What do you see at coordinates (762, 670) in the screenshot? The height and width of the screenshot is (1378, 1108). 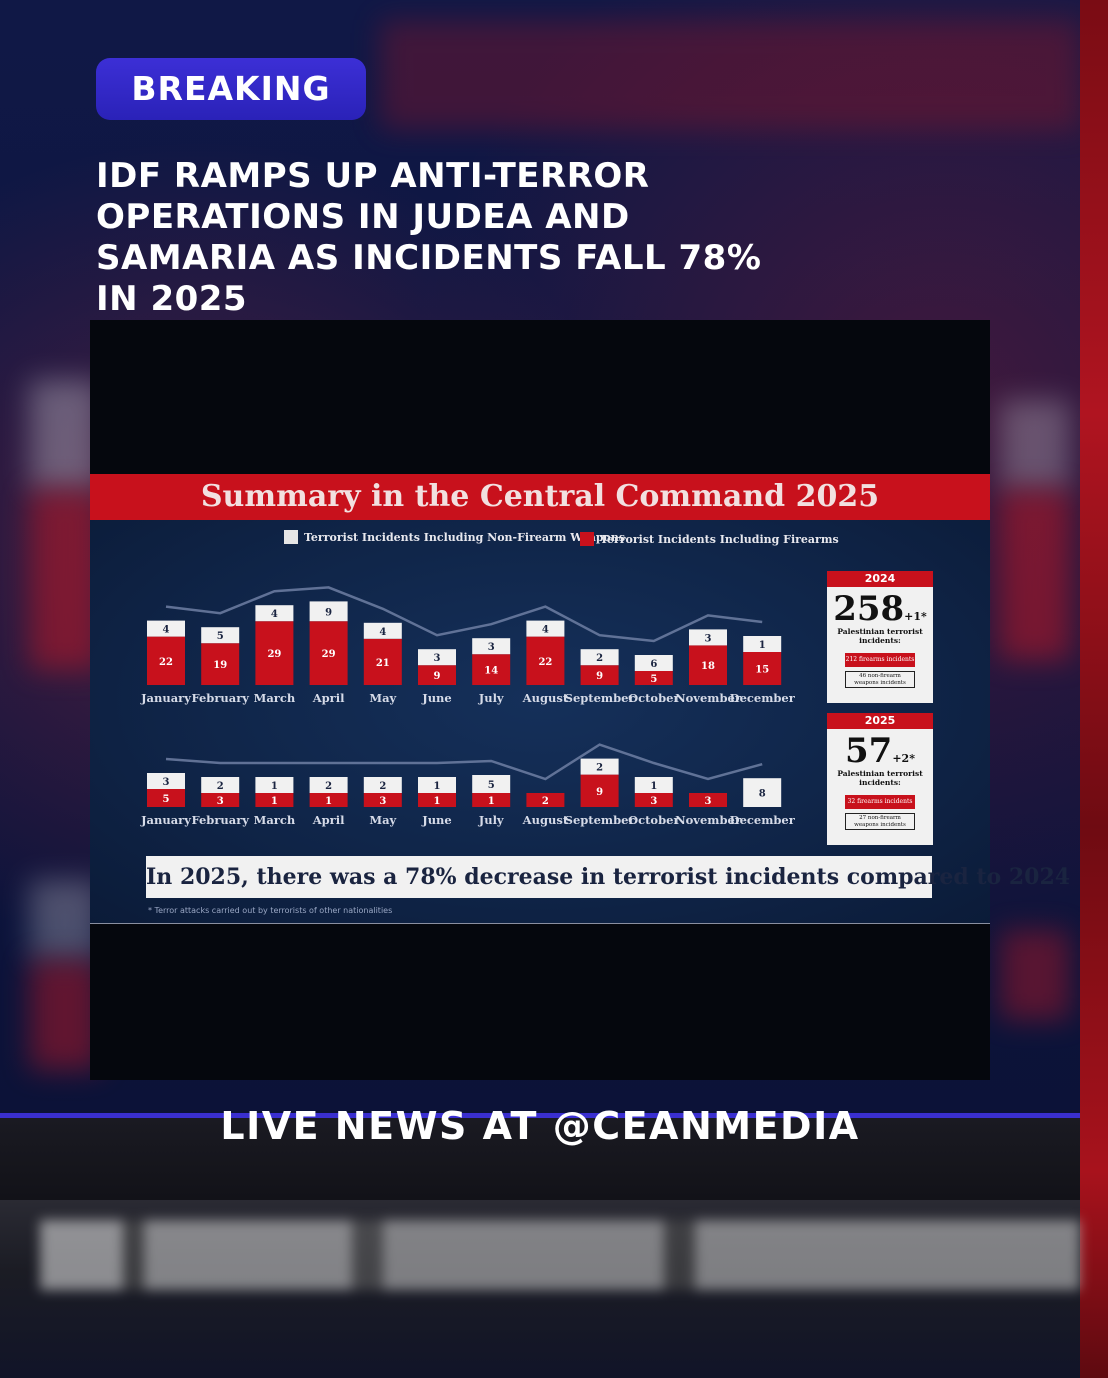 I see `bar-value-firearm: 15` at bounding box center [762, 670].